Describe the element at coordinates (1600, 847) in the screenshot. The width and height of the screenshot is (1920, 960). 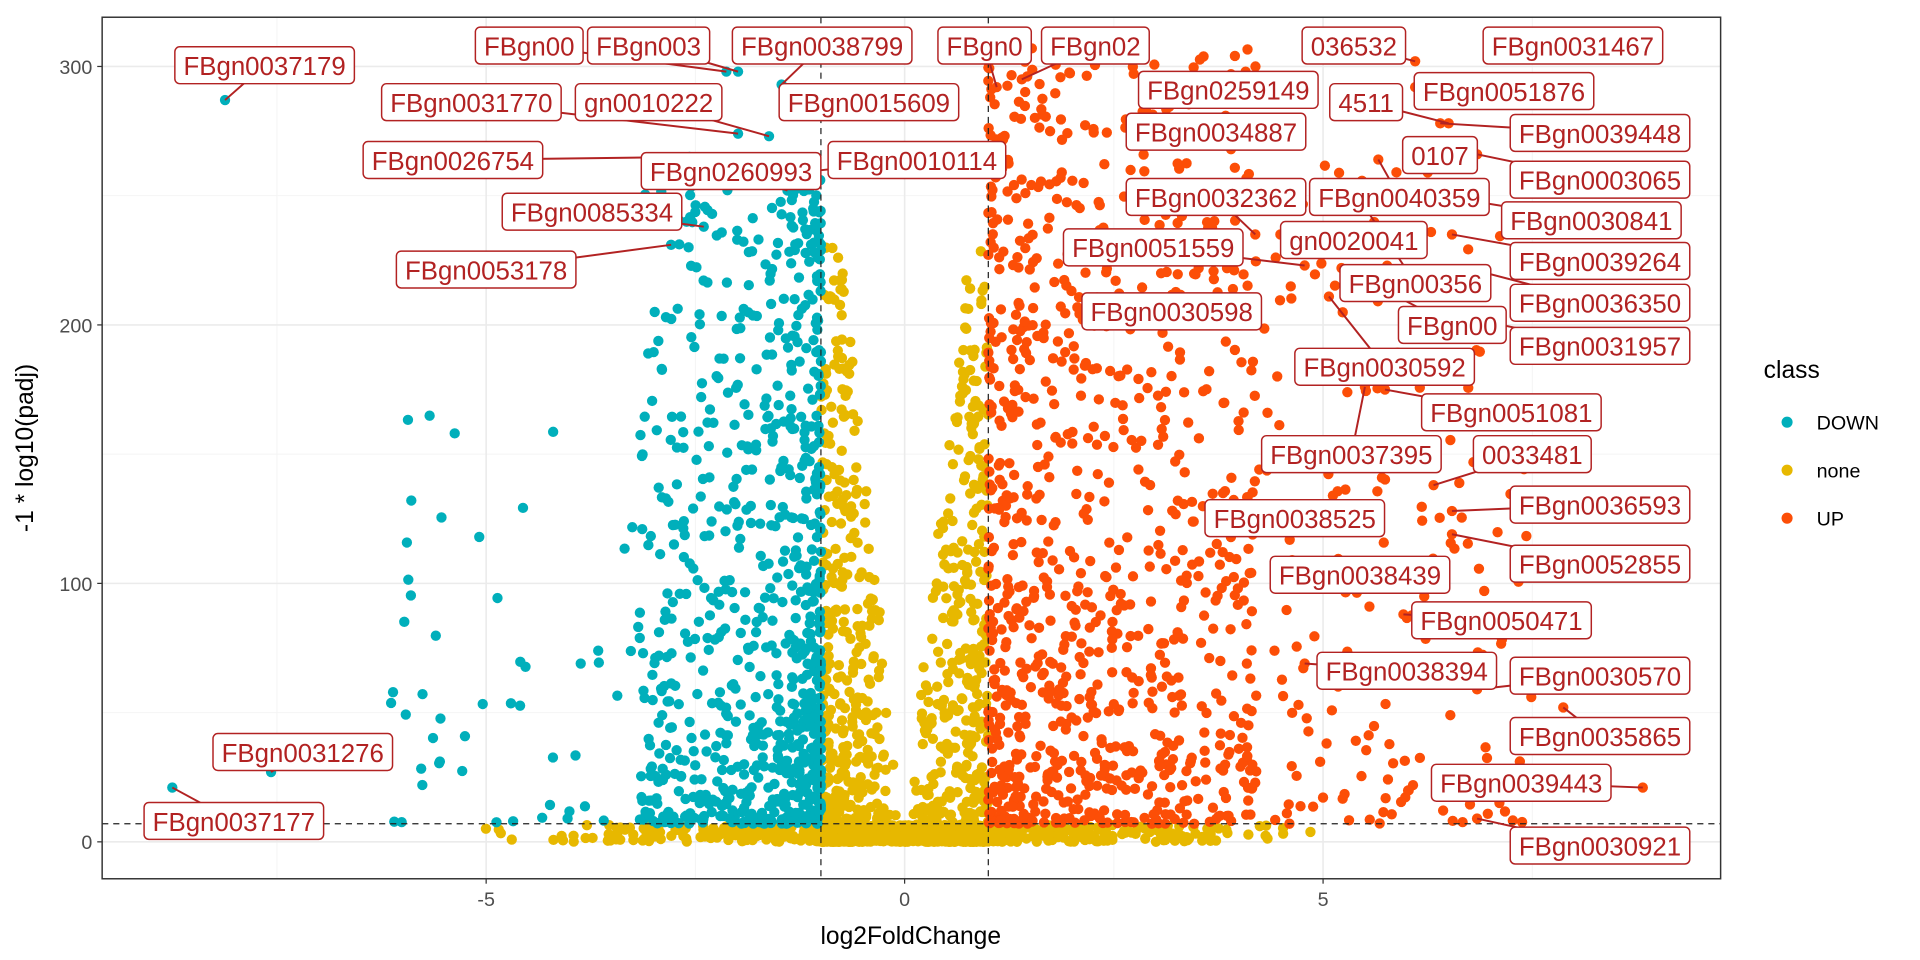
I see `label-text: FBgn0030921` at that location.